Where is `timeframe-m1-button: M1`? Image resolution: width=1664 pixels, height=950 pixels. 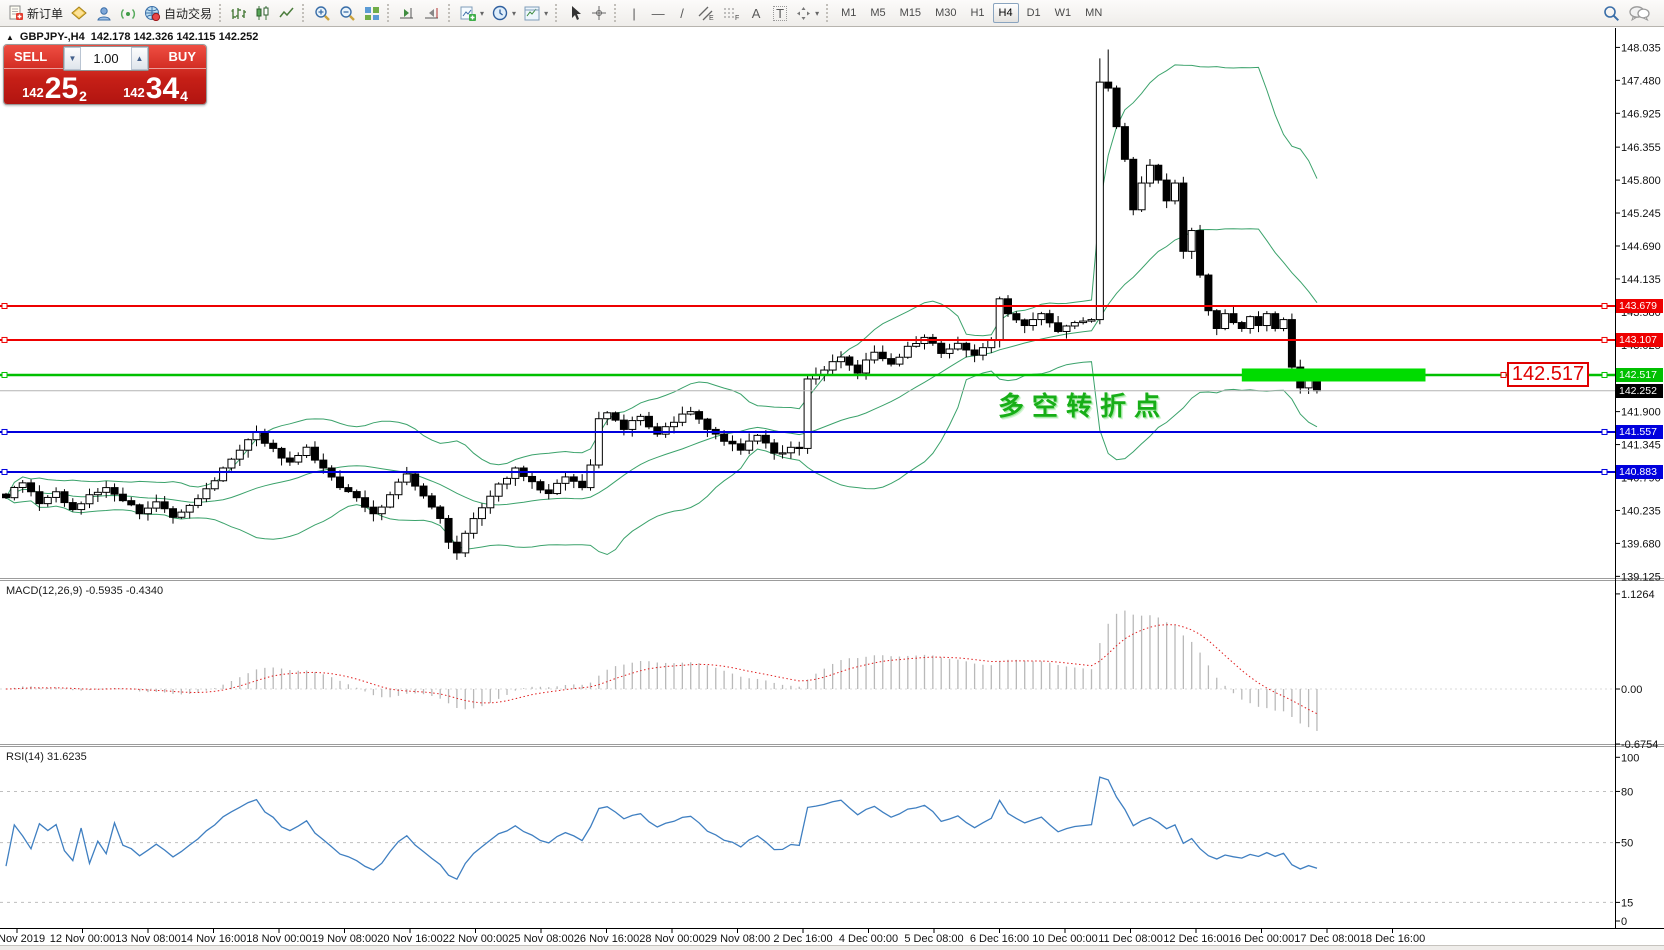 timeframe-m1-button: M1 is located at coordinates (849, 13).